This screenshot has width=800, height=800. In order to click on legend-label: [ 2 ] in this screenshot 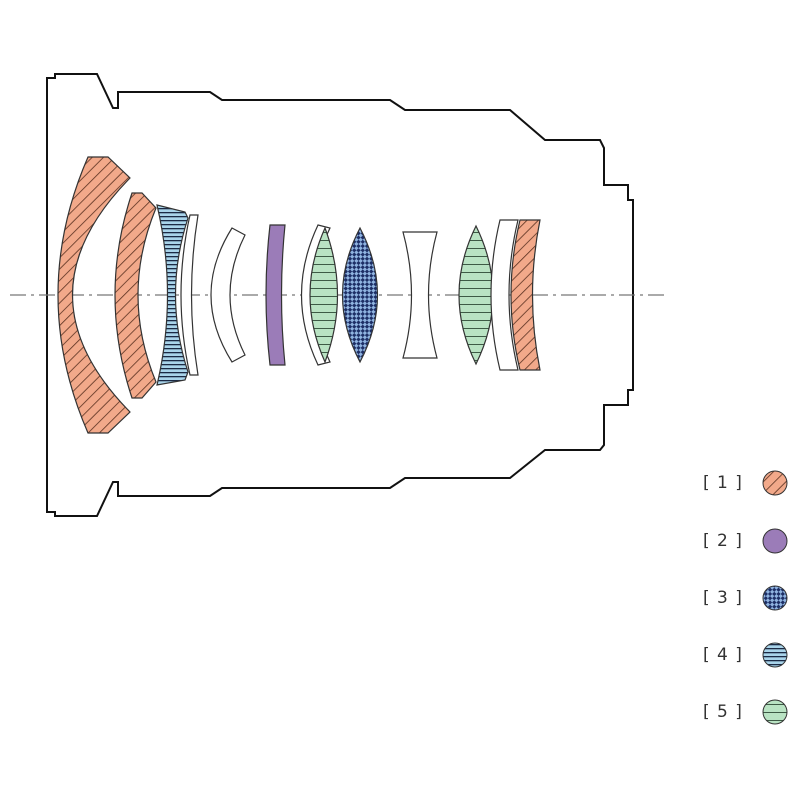, I will do `click(723, 541)`.